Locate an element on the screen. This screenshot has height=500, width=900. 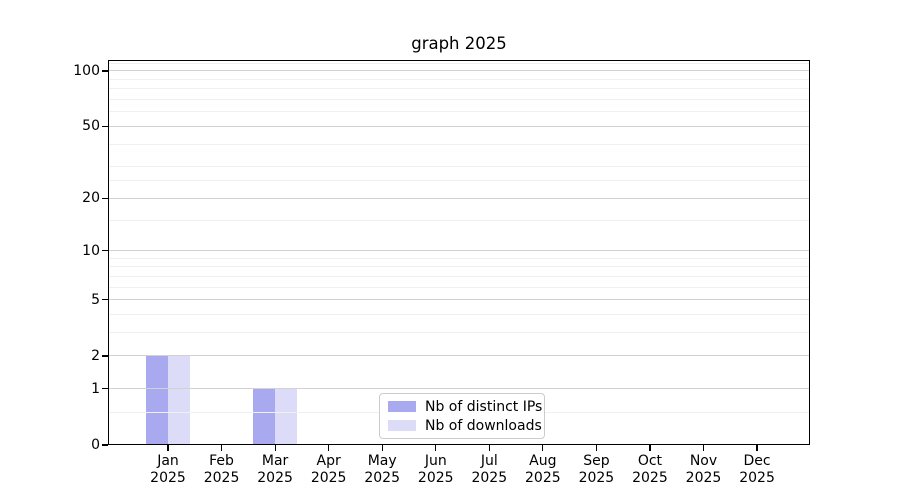
chart-title: graph 2025 is located at coordinates (459, 43).